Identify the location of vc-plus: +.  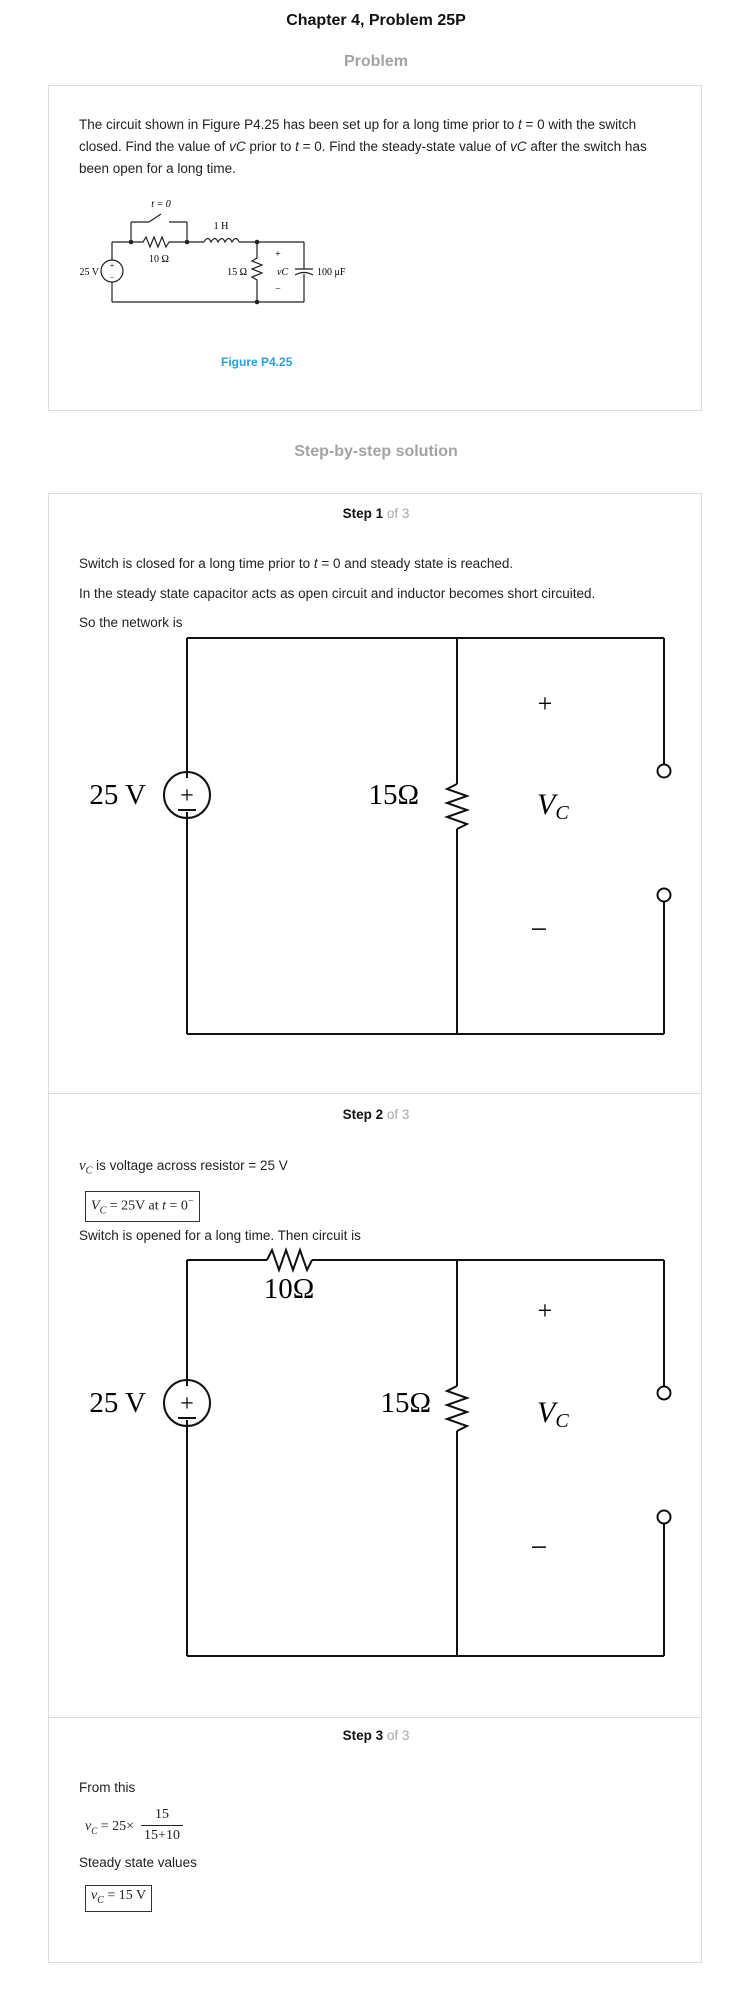
(278, 254).